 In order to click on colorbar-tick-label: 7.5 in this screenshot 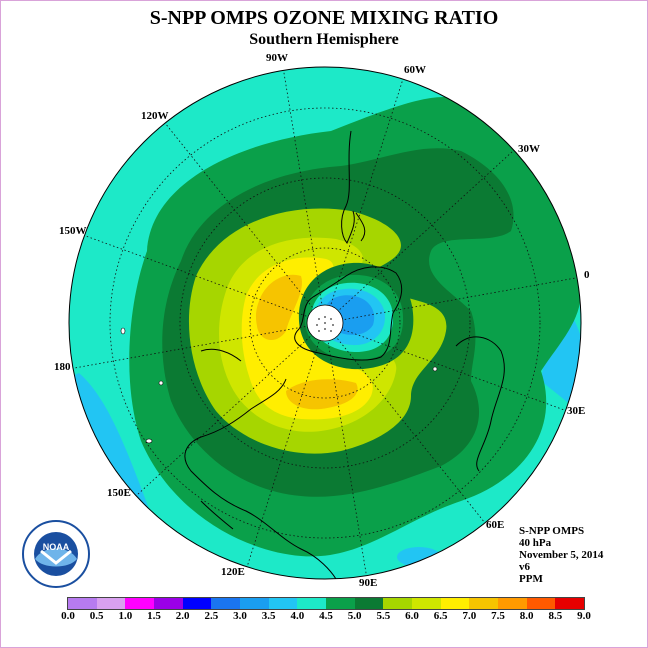, I will do `click(498, 616)`.